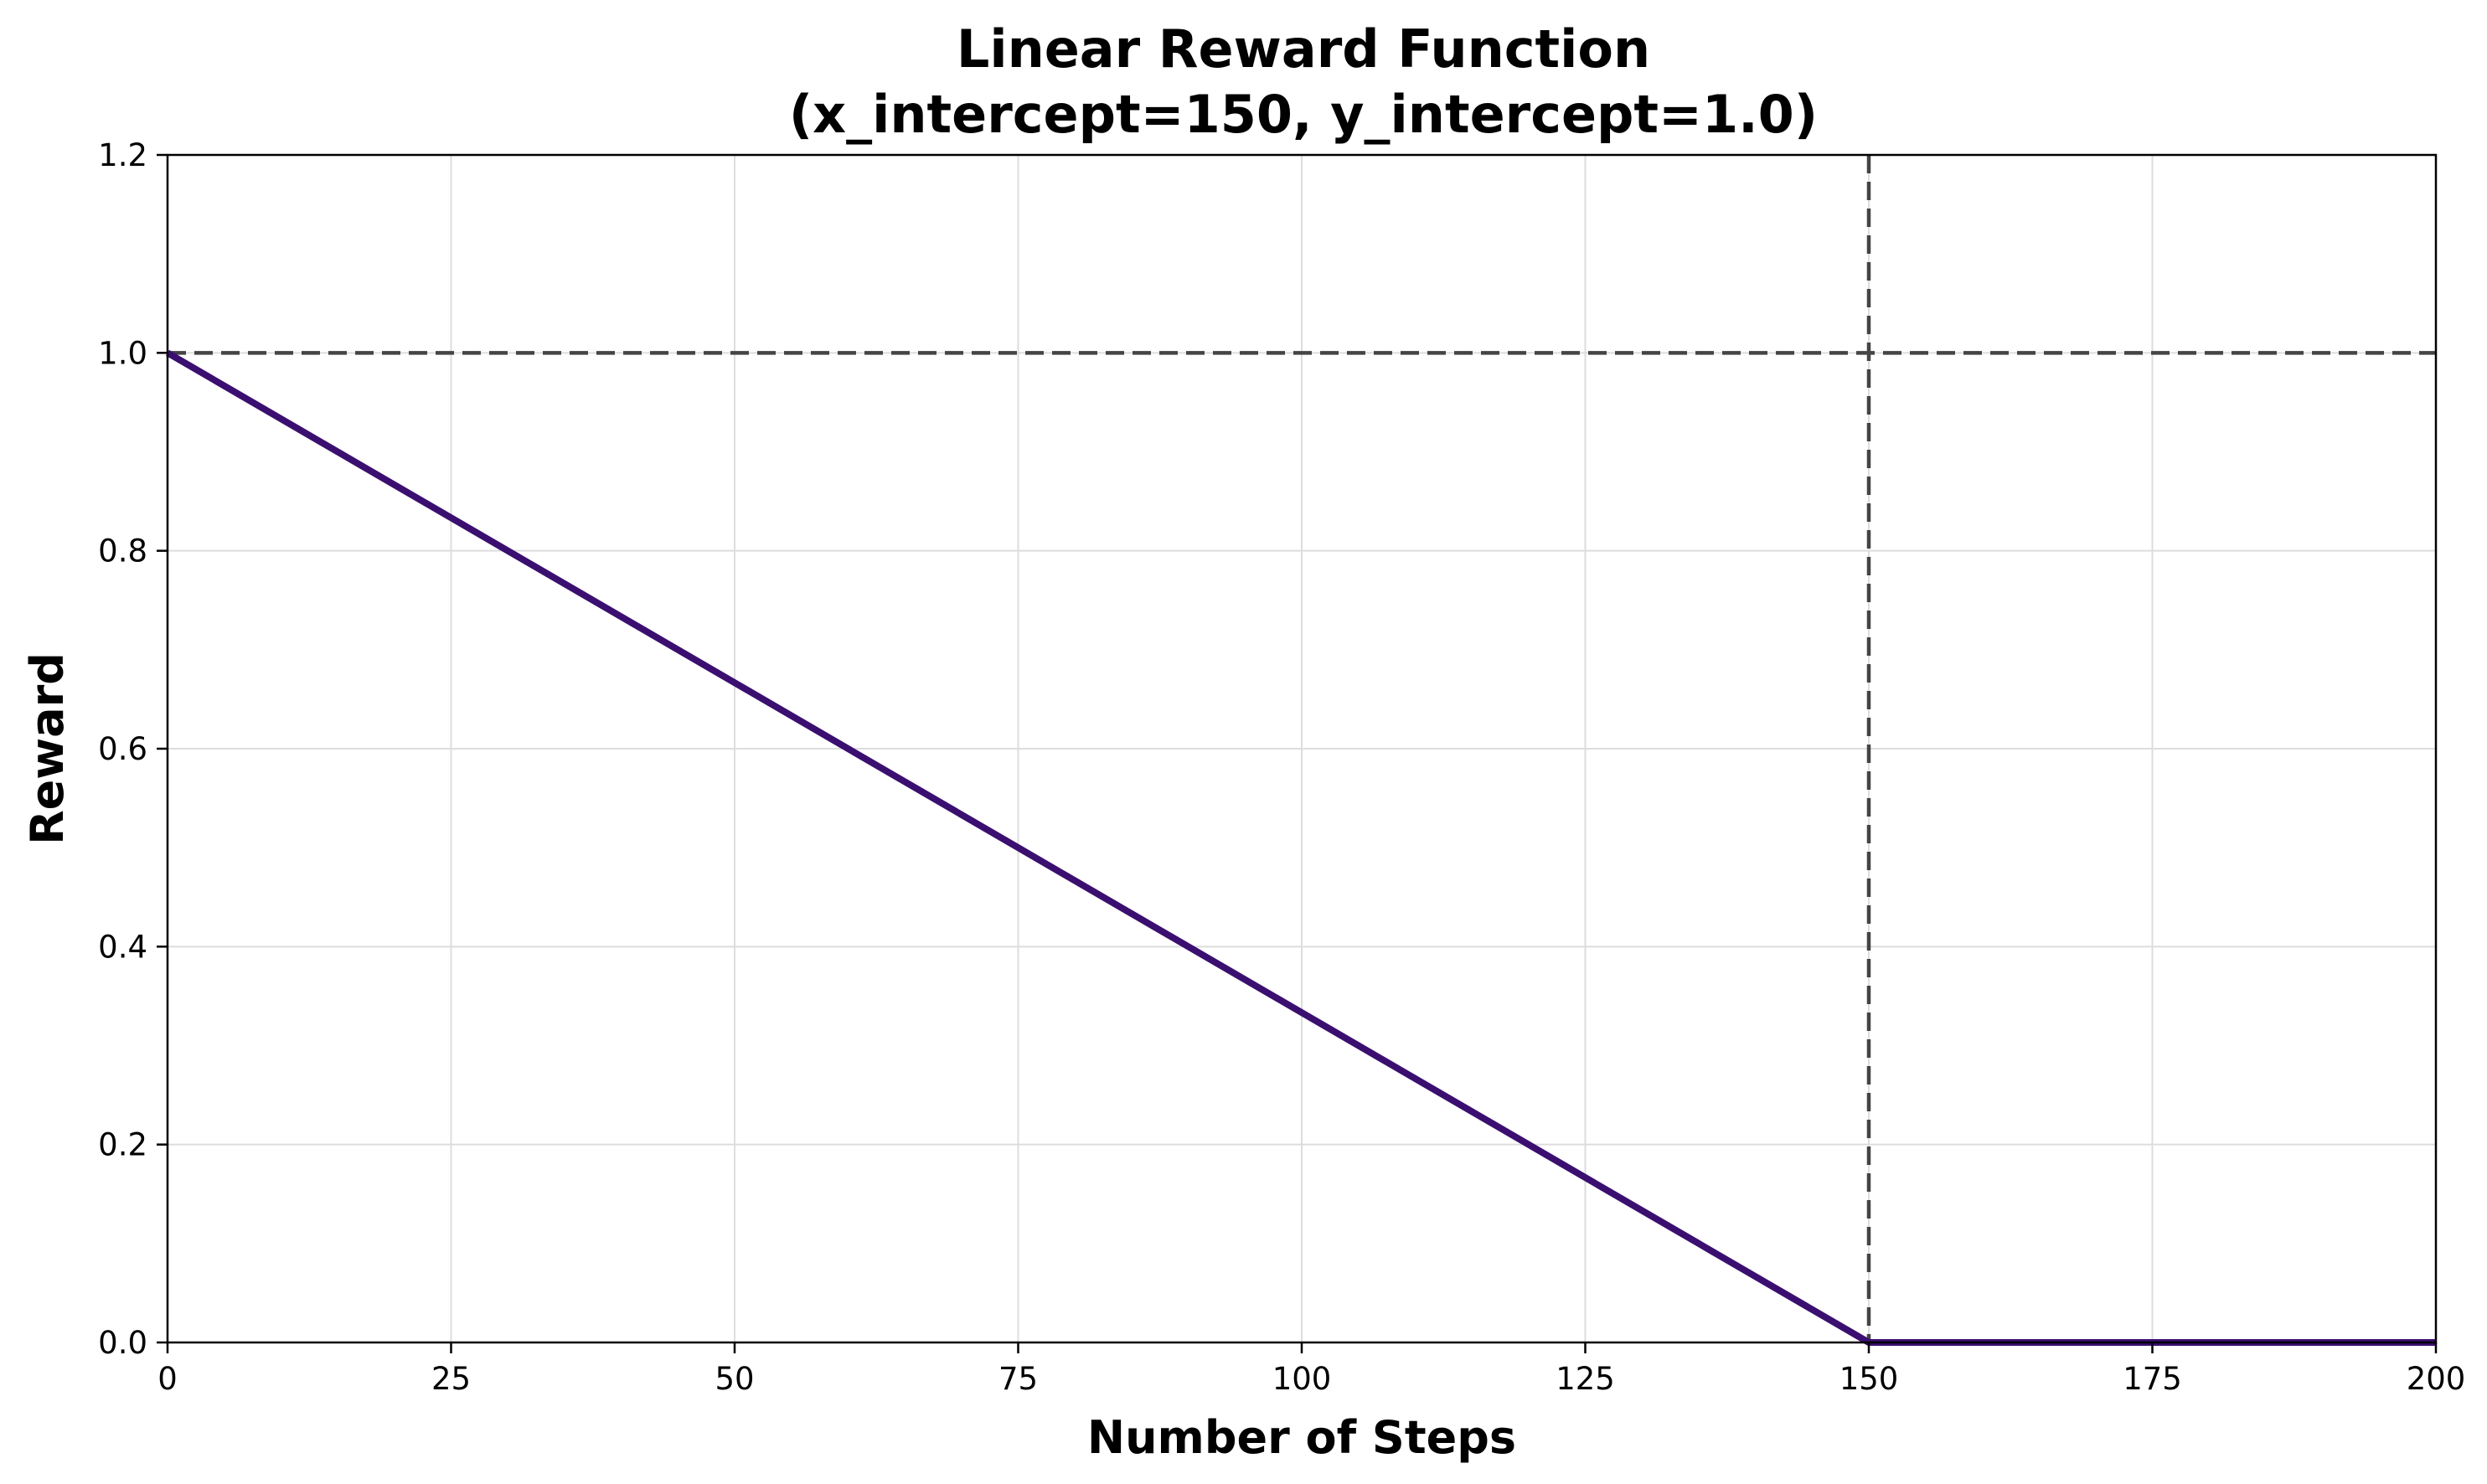  Describe the element at coordinates (122, 947) in the screenshot. I see `y-tick-label: 0.4` at that location.